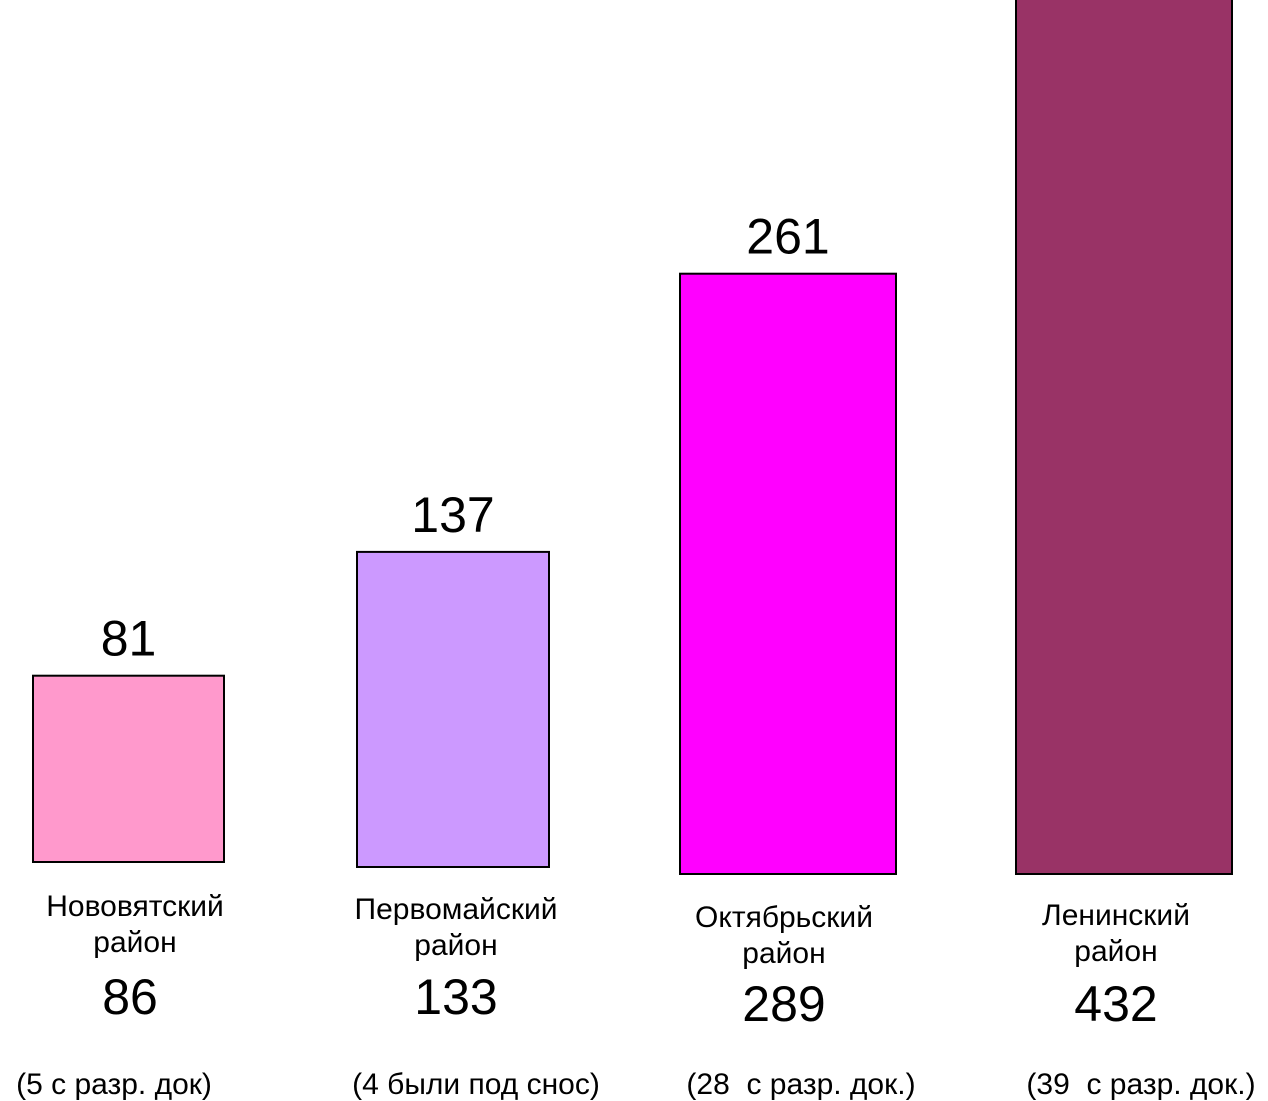 The width and height of the screenshot is (1268, 1101). I want to click on category-label-3-line-1: Октябрьский, so click(784, 917).